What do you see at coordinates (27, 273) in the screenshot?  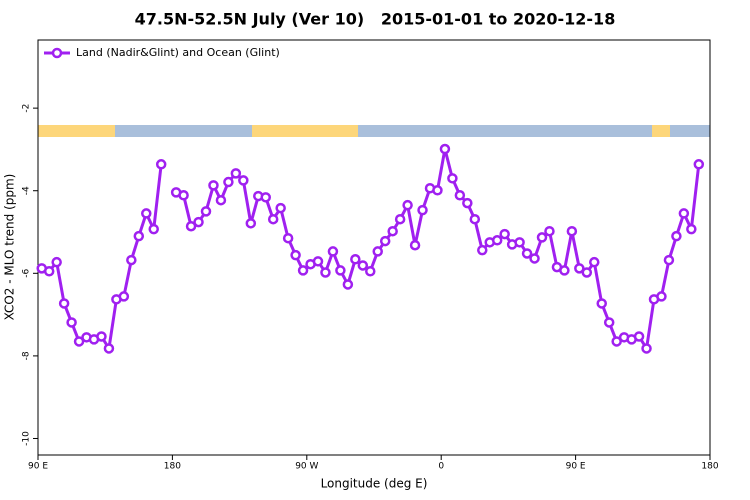 I see `y-tick-label: -6` at bounding box center [27, 273].